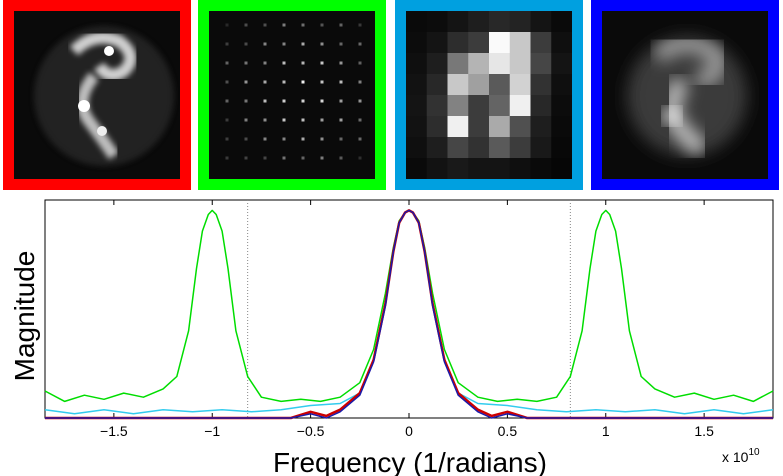 This screenshot has height=476, width=783. Describe the element at coordinates (606, 431) in the screenshot. I see `x-tick-label: 1` at that location.